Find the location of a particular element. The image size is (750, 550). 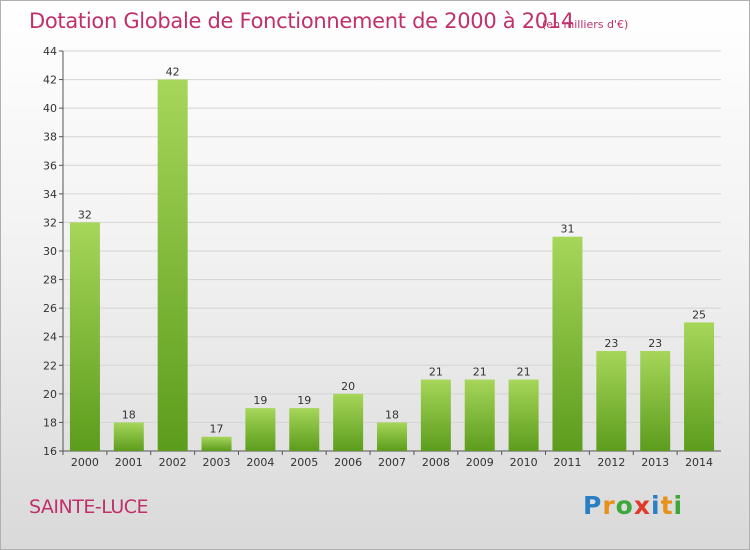

logo-letter: t is located at coordinates (667, 505).